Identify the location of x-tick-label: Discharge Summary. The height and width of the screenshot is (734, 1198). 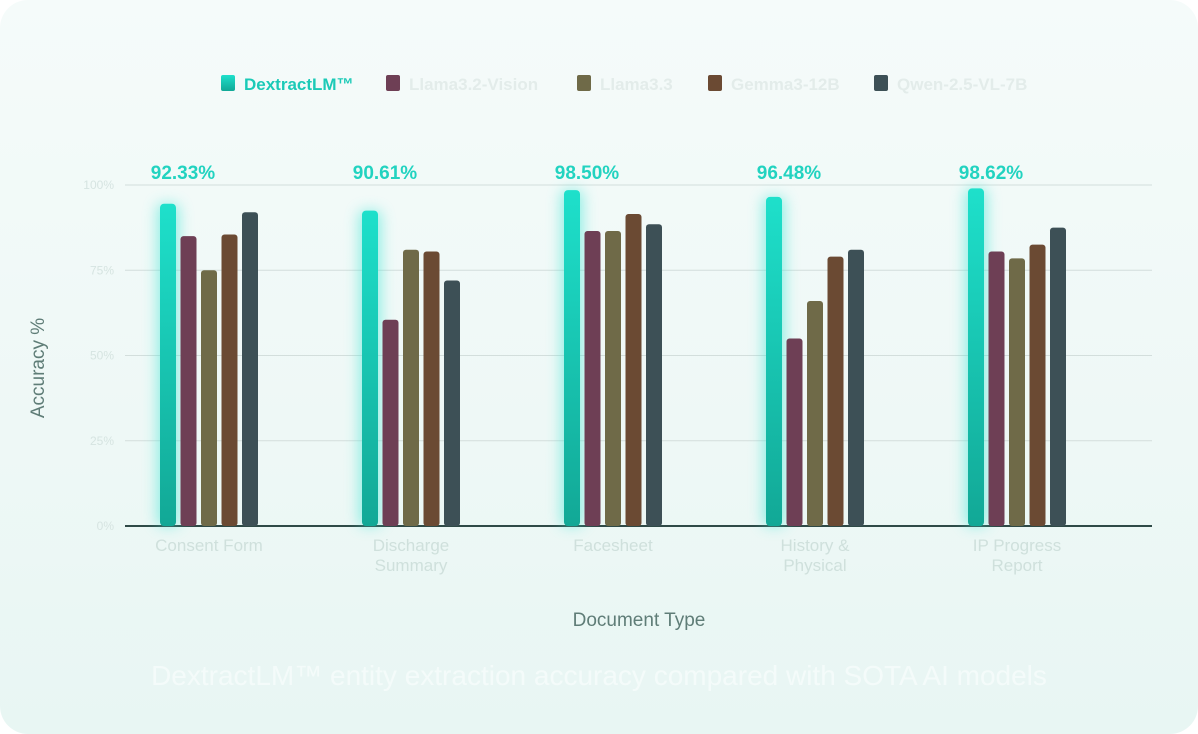
(411, 555).